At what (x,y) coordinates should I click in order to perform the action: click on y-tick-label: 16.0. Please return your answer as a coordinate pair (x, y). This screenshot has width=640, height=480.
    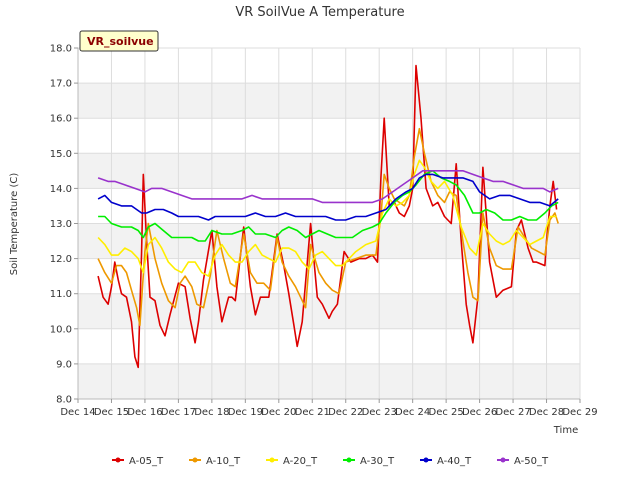
    Looking at the image, I should click on (61, 119).